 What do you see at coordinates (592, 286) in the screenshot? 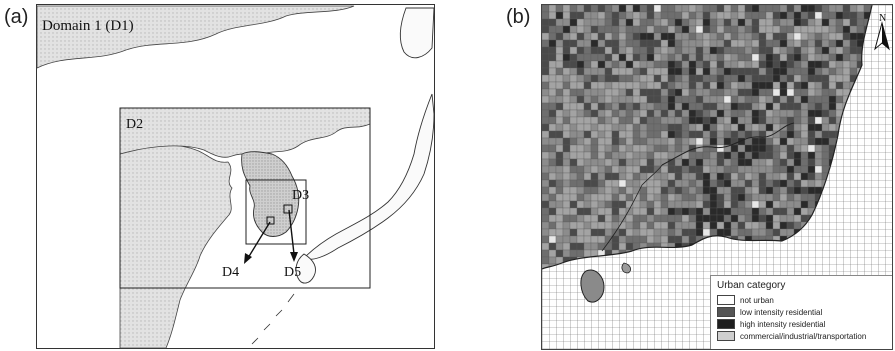
I see `island` at bounding box center [592, 286].